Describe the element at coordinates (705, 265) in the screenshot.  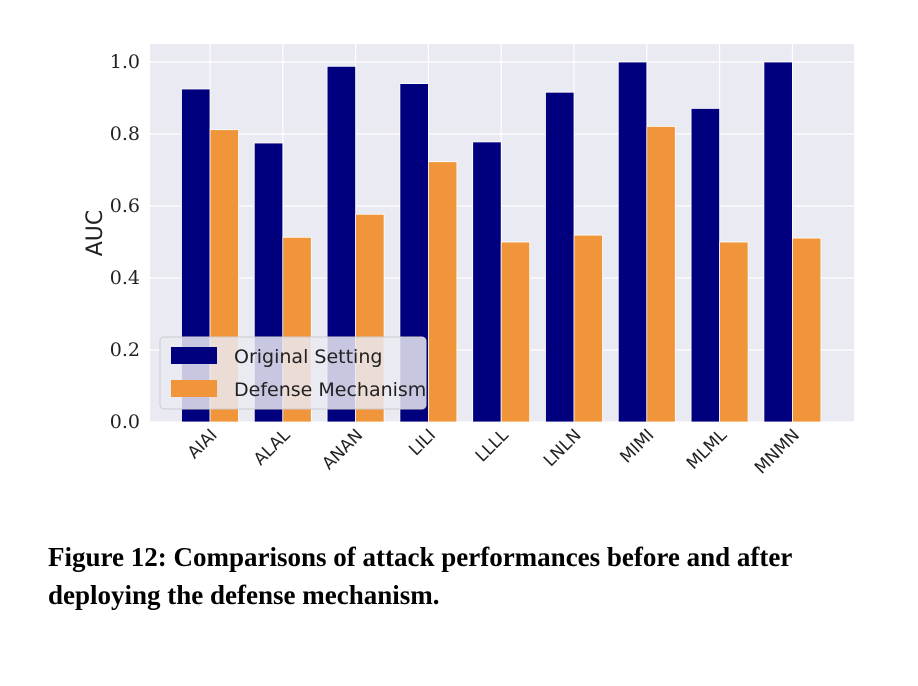
I see `bar-original-MLML` at that location.